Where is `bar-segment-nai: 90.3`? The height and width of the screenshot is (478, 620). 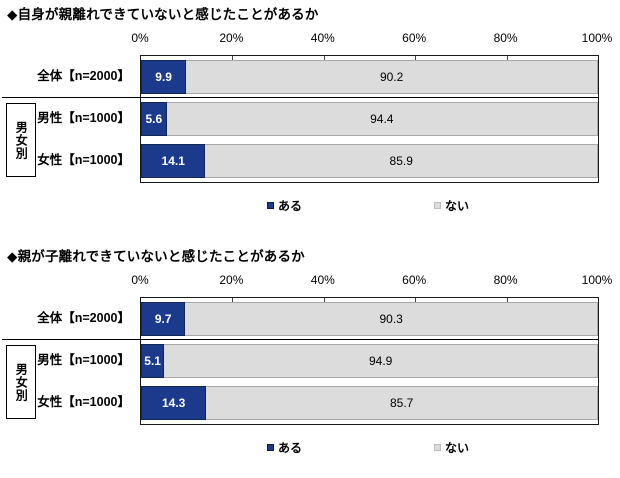 bar-segment-nai: 90.3 is located at coordinates (391, 319).